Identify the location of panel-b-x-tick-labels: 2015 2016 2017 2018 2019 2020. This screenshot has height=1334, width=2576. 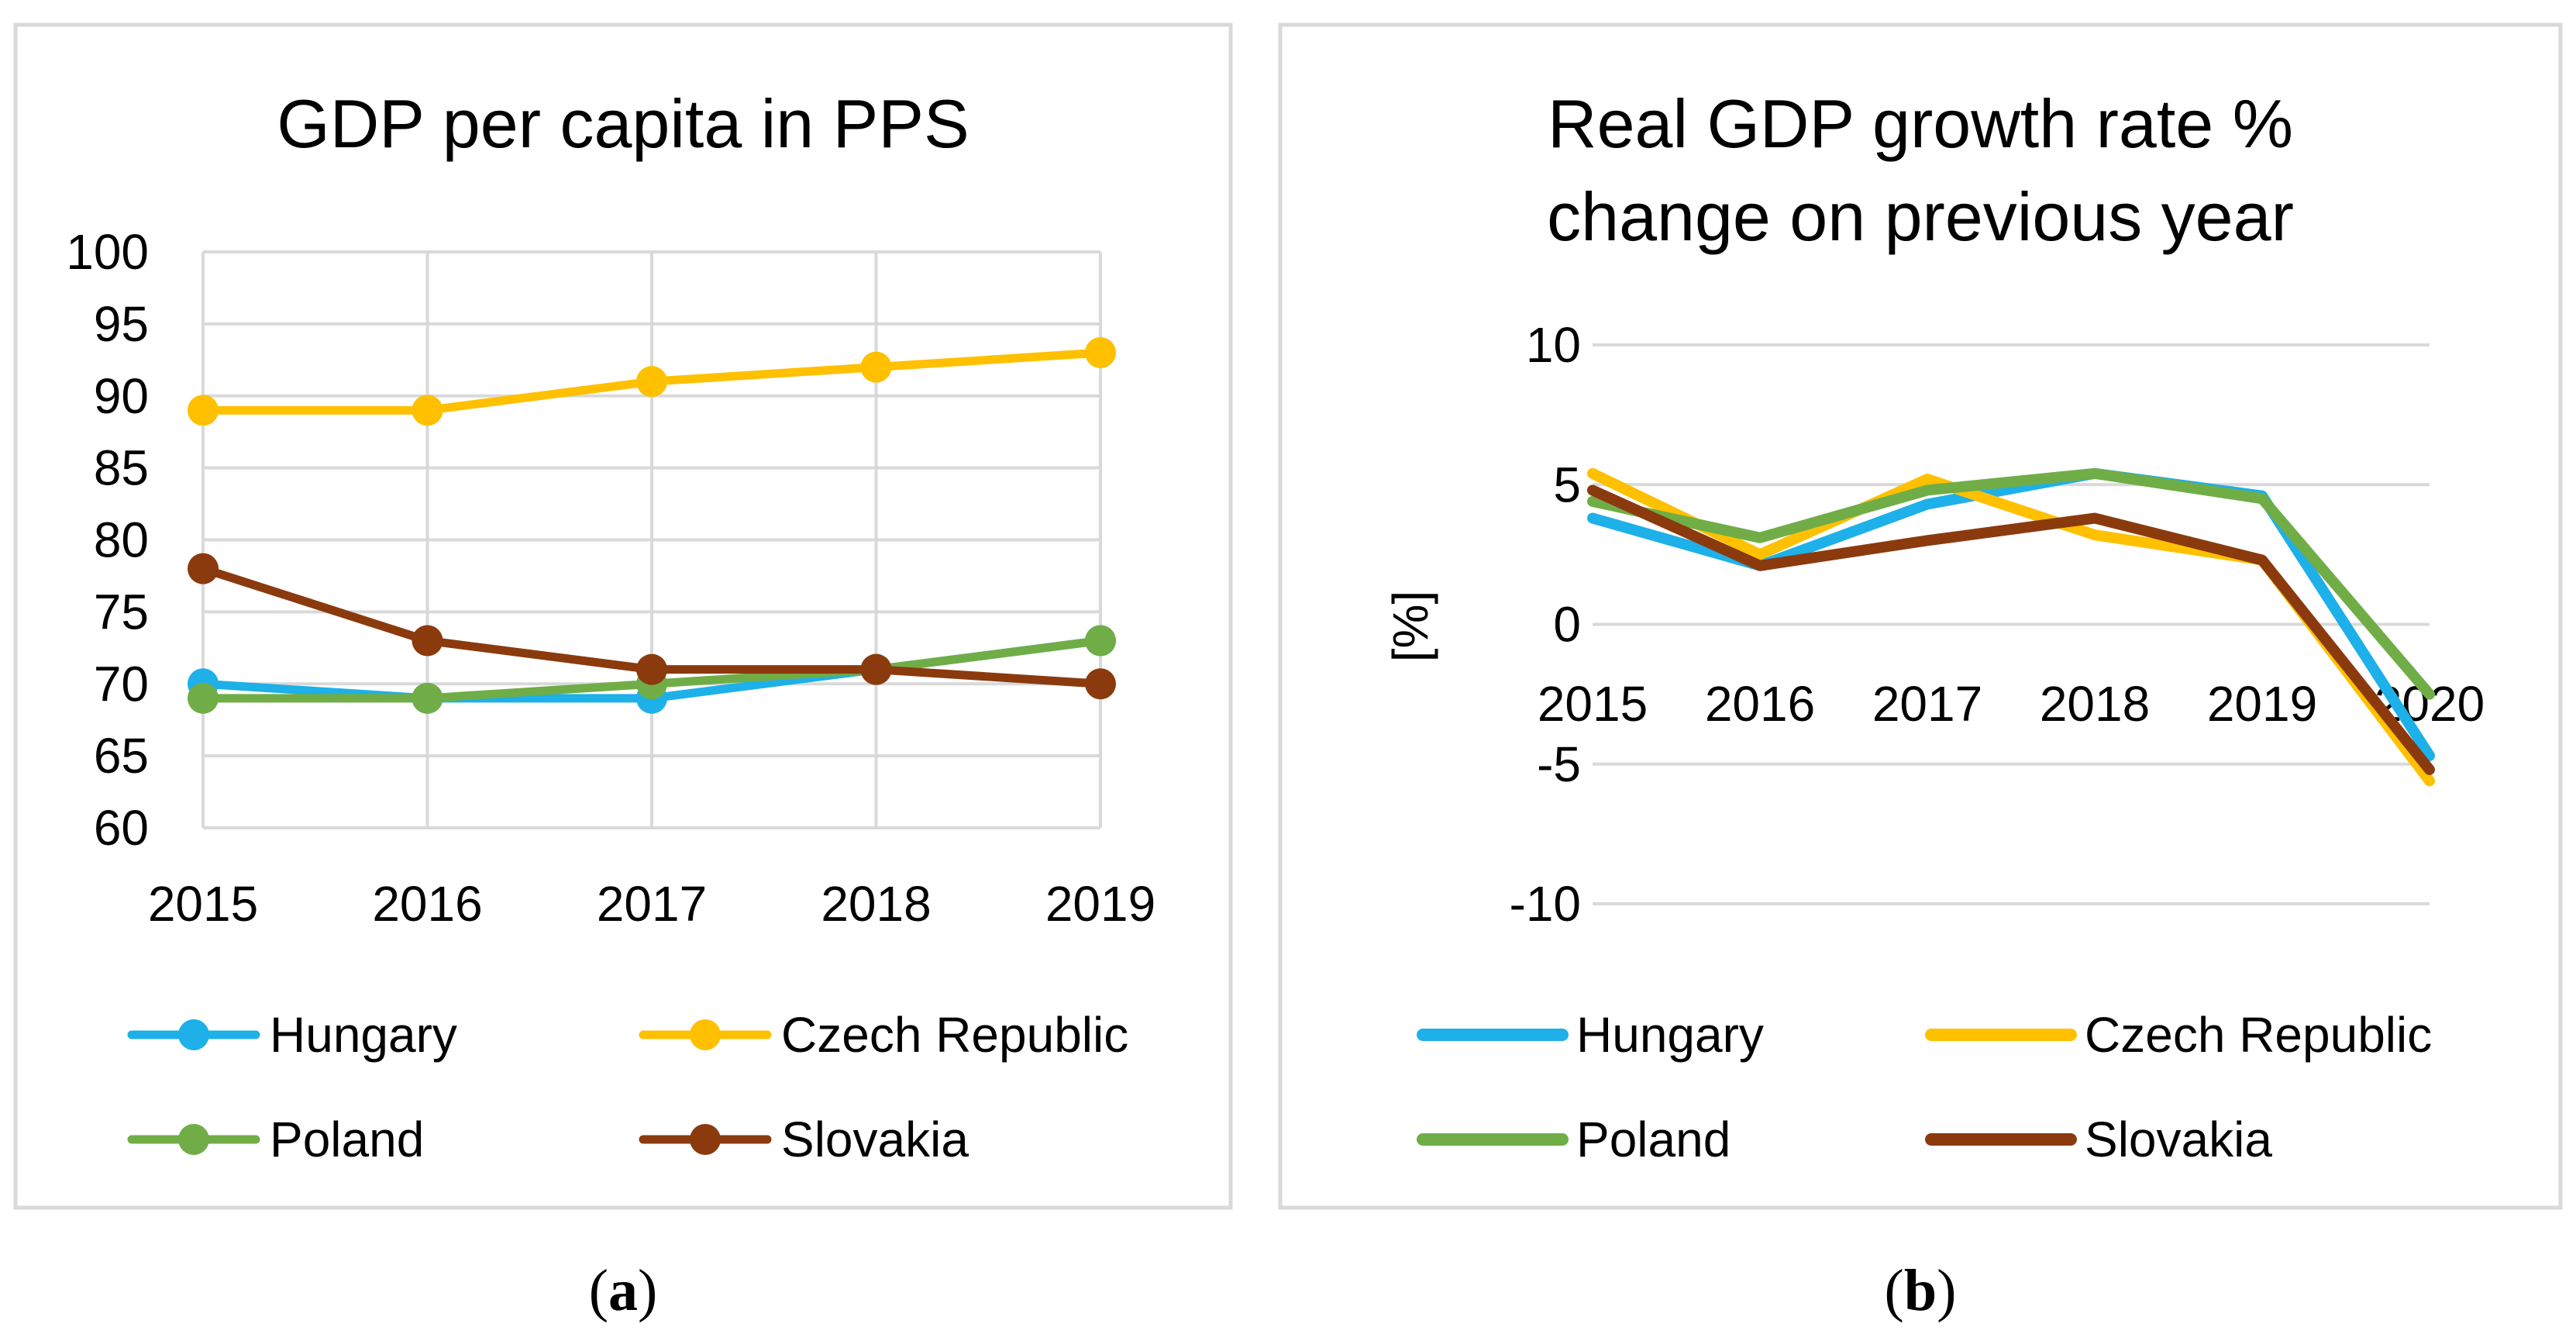
(2011, 704).